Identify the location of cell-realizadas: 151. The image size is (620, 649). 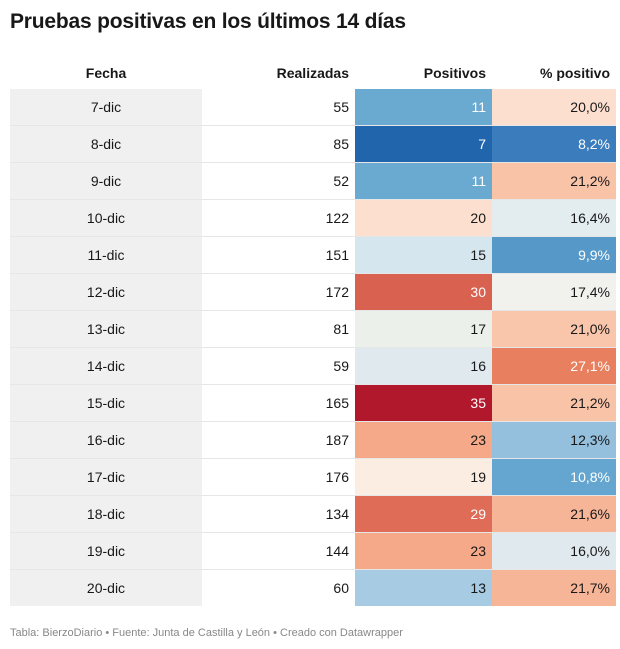
(278, 255).